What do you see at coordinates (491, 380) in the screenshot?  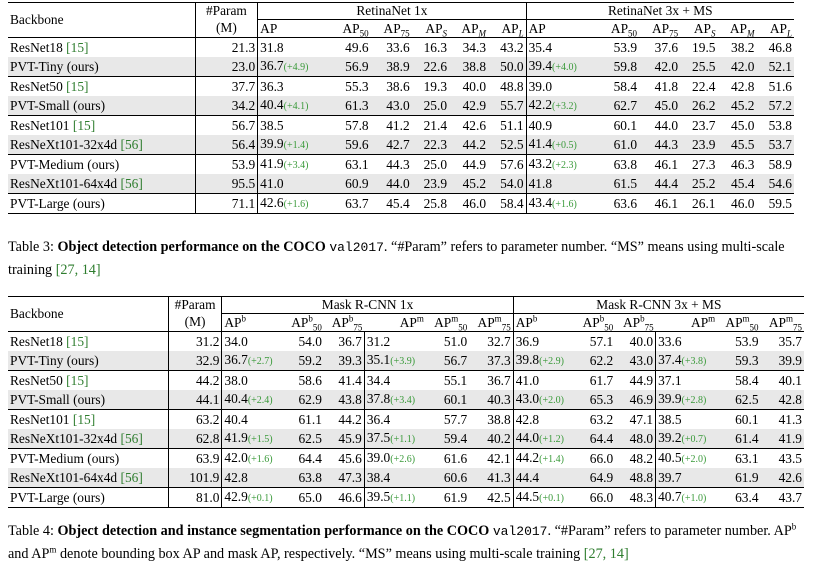 I see `metric-value: 36.7` at bounding box center [491, 380].